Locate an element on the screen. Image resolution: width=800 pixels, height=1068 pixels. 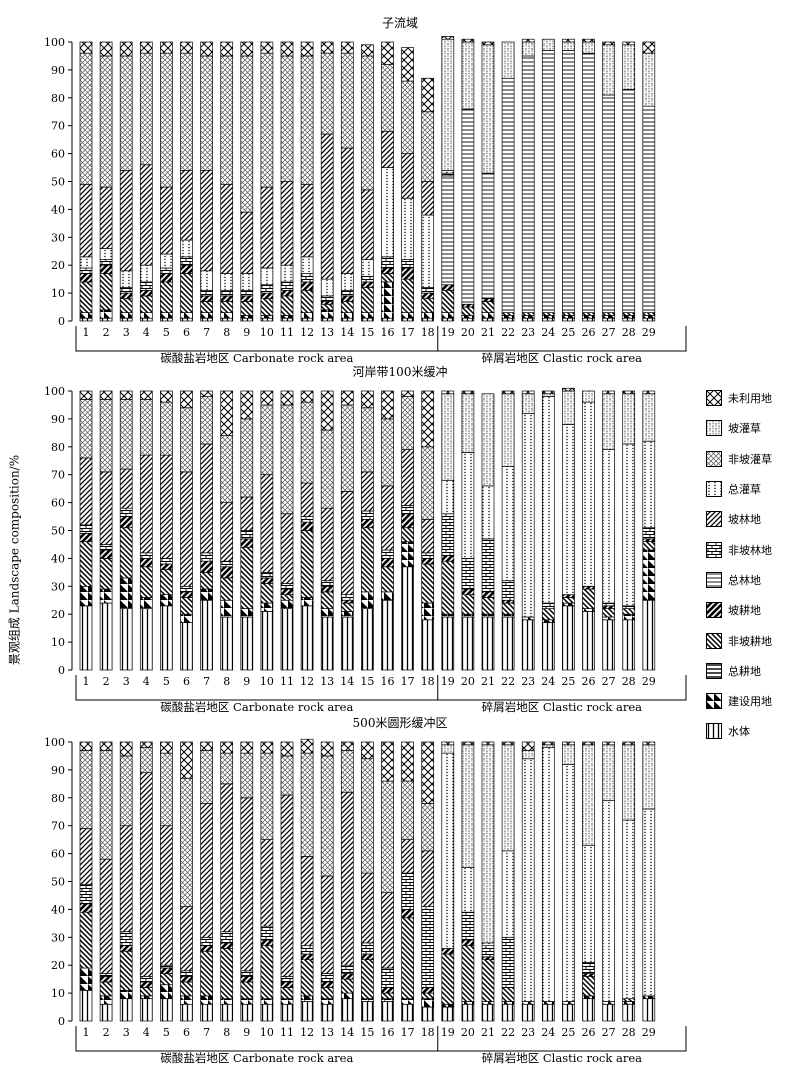
legend-swatch-slope_shrub is located at coordinates (714, 428).